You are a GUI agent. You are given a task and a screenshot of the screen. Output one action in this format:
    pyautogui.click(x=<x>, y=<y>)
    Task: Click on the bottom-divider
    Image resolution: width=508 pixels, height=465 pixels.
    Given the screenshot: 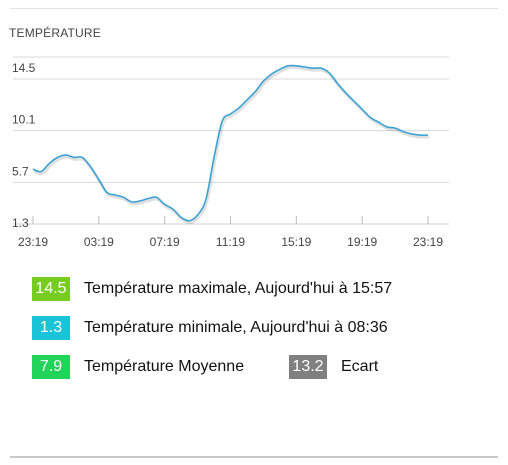 What is the action you would take?
    pyautogui.click(x=254, y=457)
    